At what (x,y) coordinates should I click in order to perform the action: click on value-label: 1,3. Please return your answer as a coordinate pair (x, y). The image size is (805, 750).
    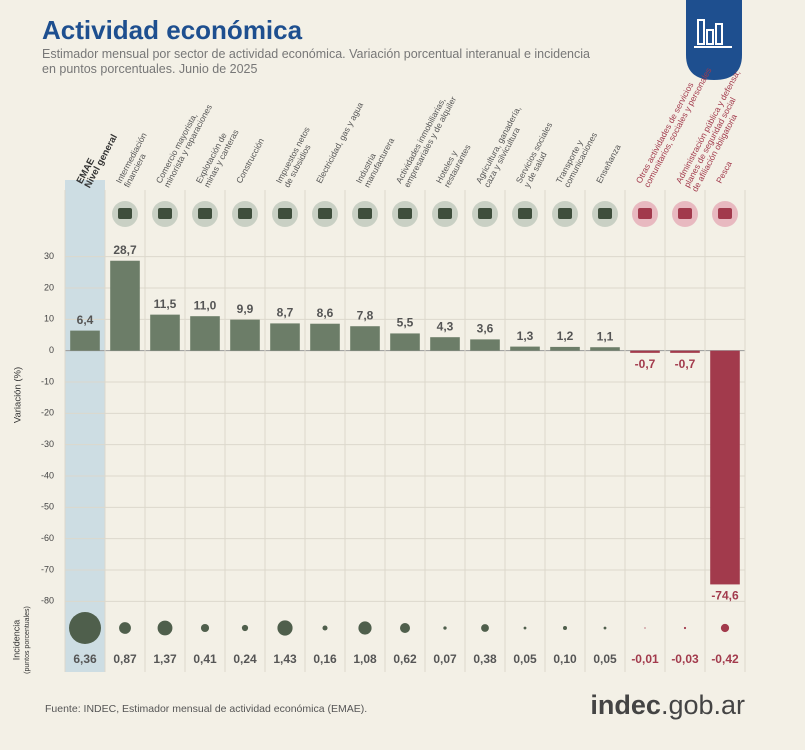
    Looking at the image, I should click on (525, 336).